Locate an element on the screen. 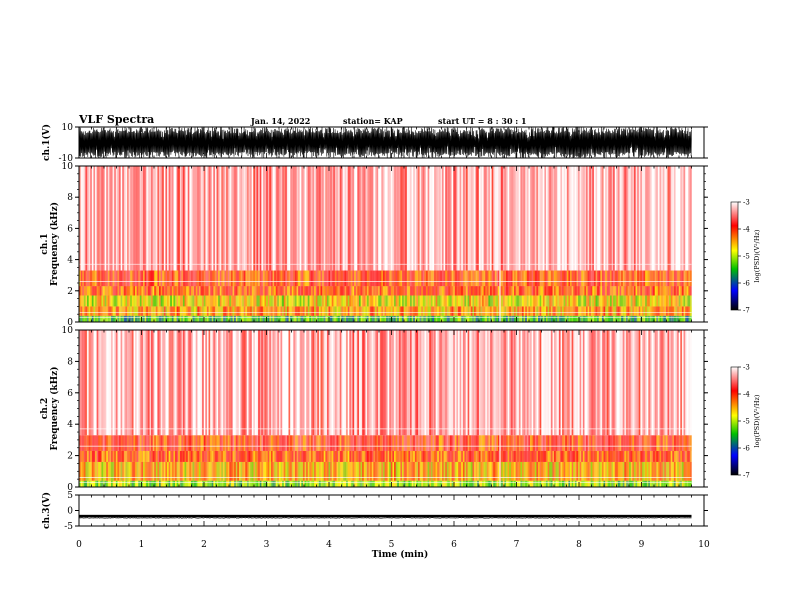  colorbar-tick-label: -5 is located at coordinates (746, 422).